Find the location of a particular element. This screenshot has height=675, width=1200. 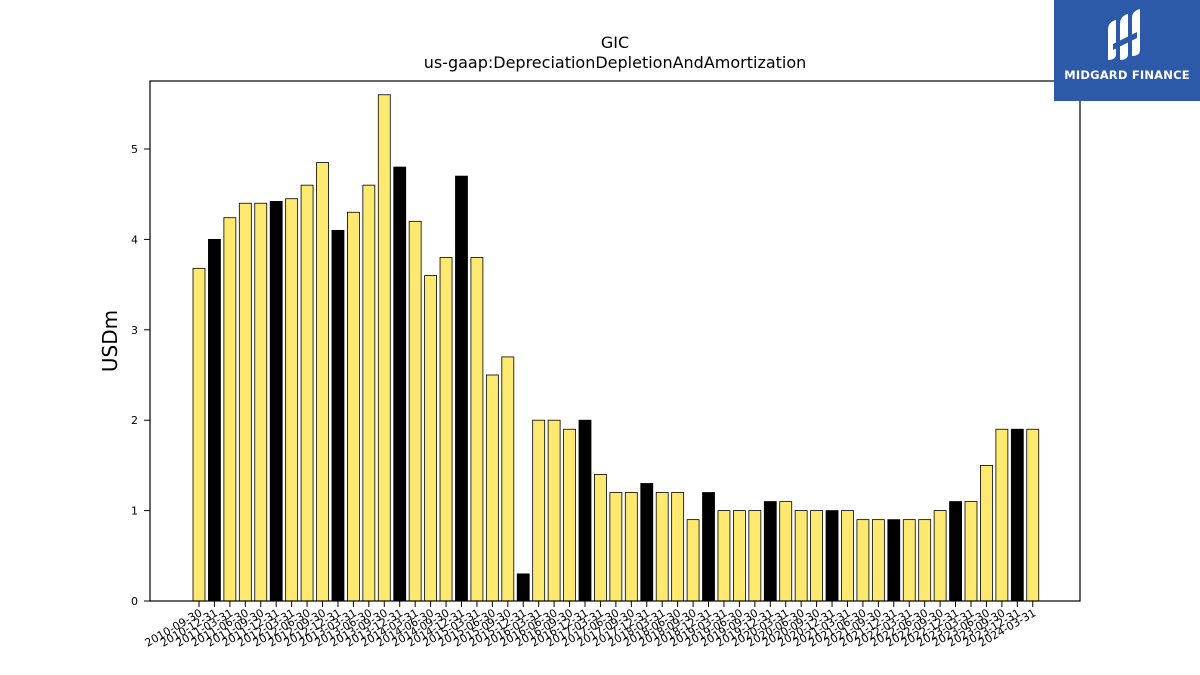

y-tick-label: 0 is located at coordinates (134, 601).